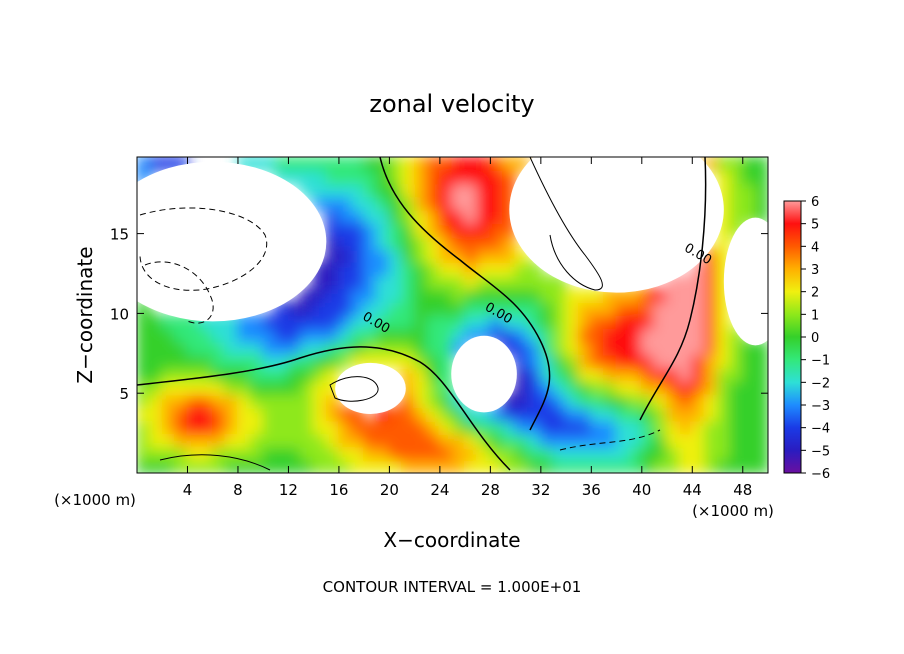  What do you see at coordinates (232, 241) in the screenshot?
I see `undefined-region` at bounding box center [232, 241].